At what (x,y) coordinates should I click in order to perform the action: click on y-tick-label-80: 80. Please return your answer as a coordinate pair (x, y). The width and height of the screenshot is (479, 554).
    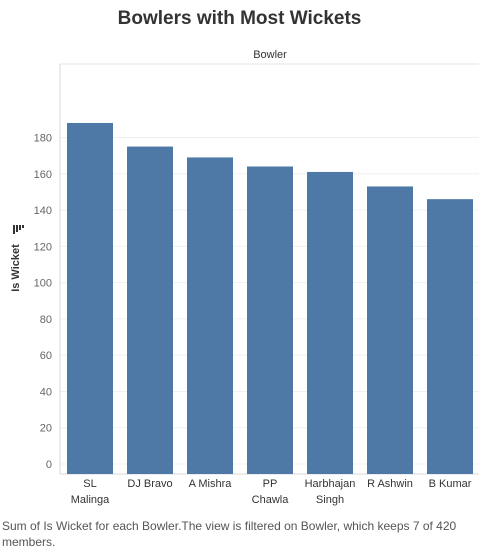
    Looking at the image, I should click on (46, 320).